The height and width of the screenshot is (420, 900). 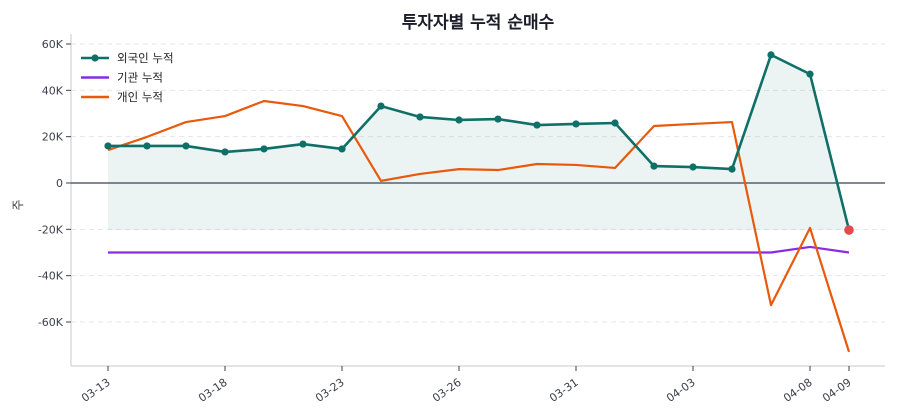 I want to click on y-tick-label: -40K, so click(x=51, y=276).